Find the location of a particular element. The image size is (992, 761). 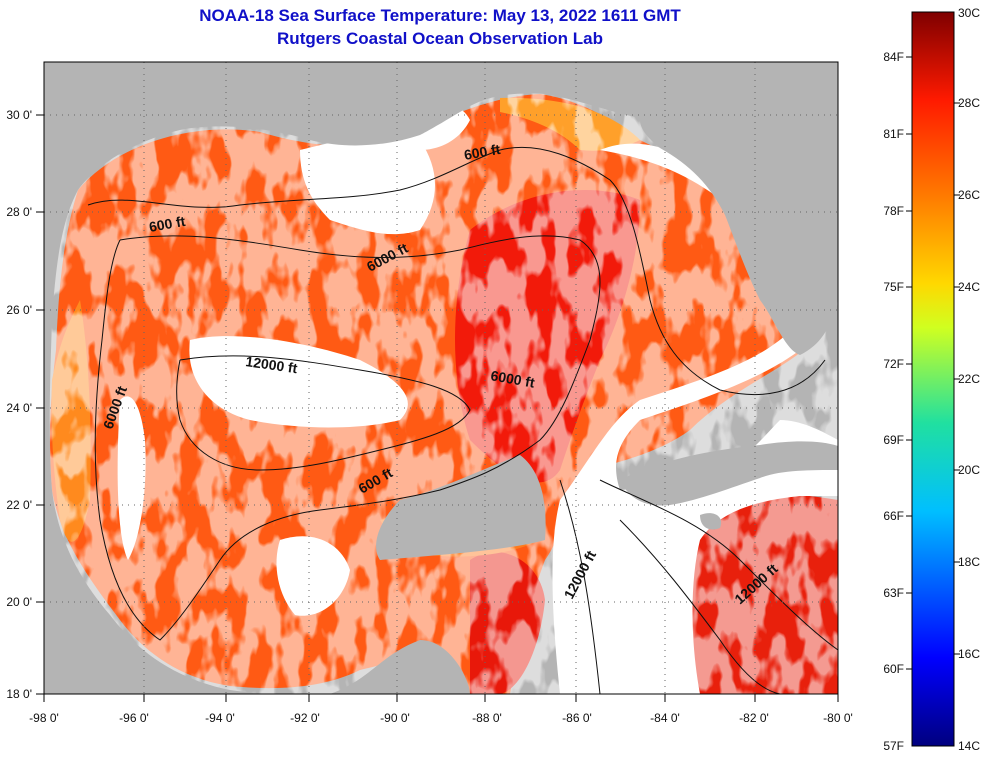

longitude-label: -84 0' is located at coordinates (665, 718).